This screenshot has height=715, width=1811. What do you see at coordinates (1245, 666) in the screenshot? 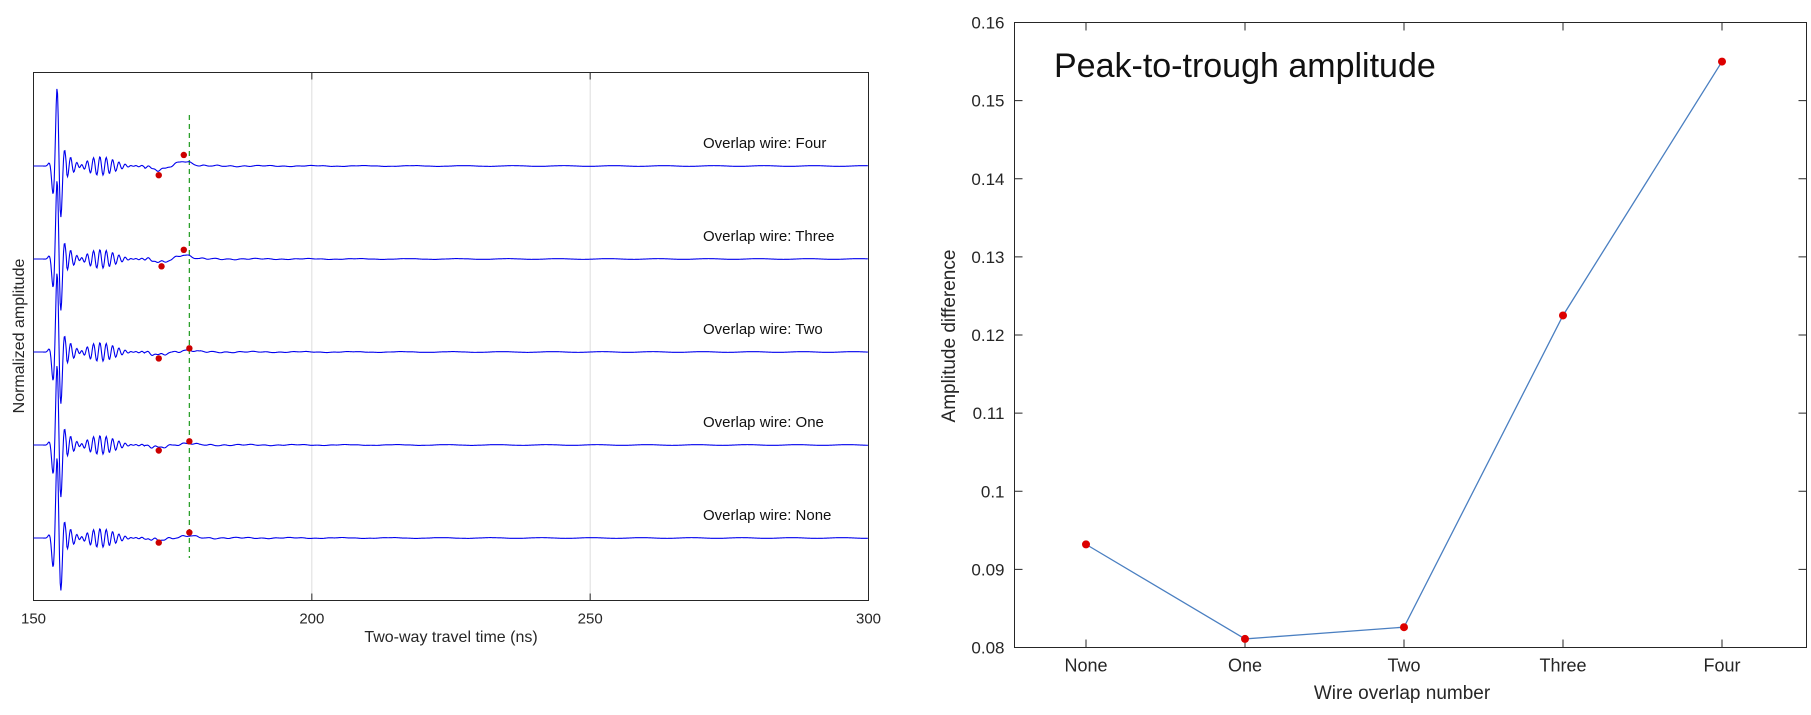
I see `right-x-category-label: One` at bounding box center [1245, 666].